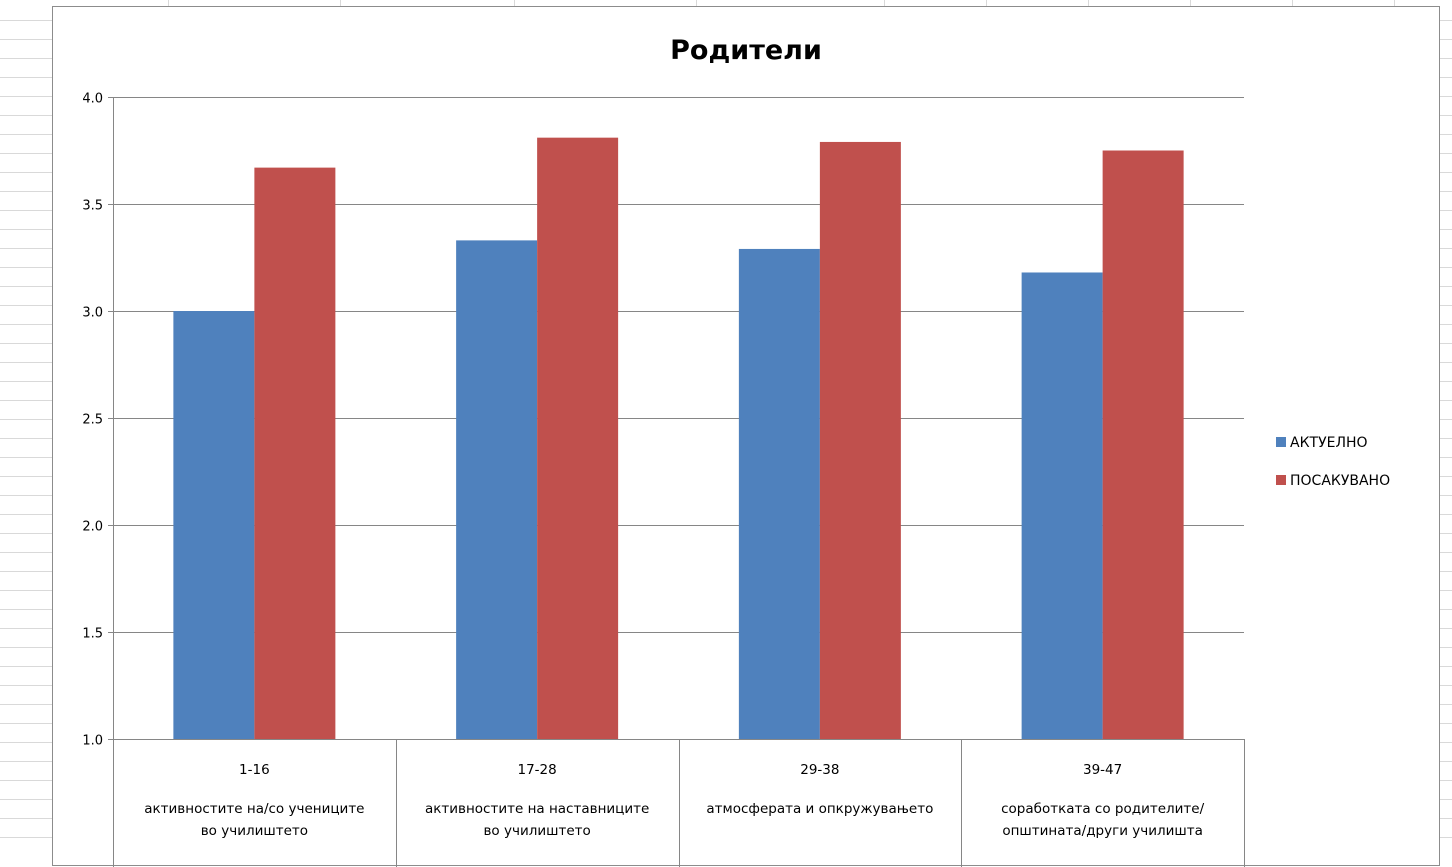  I want to click on x-category-code: 17-28, so click(537, 770).